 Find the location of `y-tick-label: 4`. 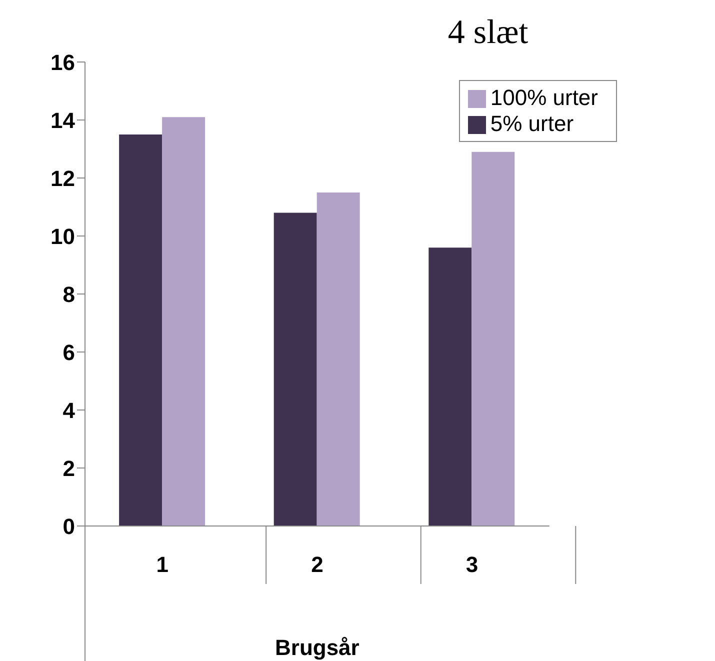

y-tick-label: 4 is located at coordinates (69, 410).